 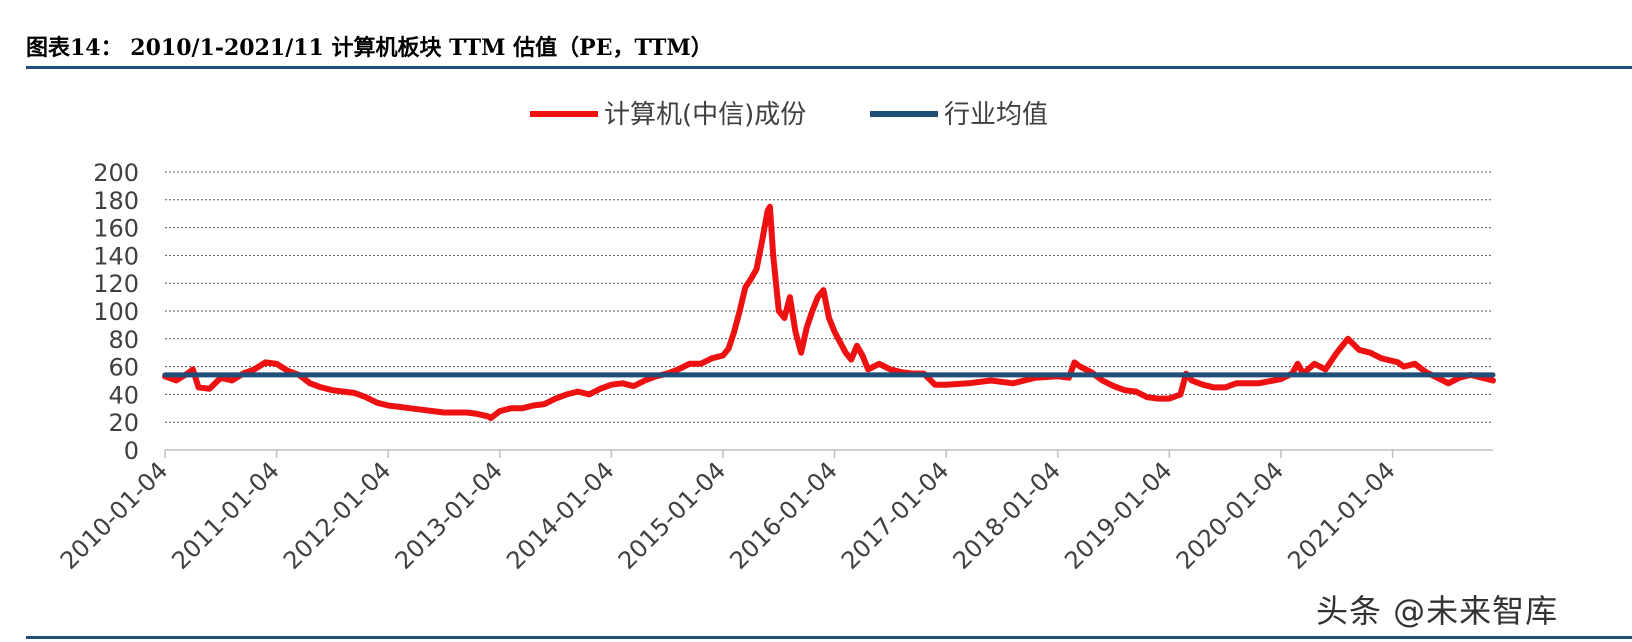 What do you see at coordinates (783, 515) in the screenshot?
I see `x-tick-label: 2016-01-04` at bounding box center [783, 515].